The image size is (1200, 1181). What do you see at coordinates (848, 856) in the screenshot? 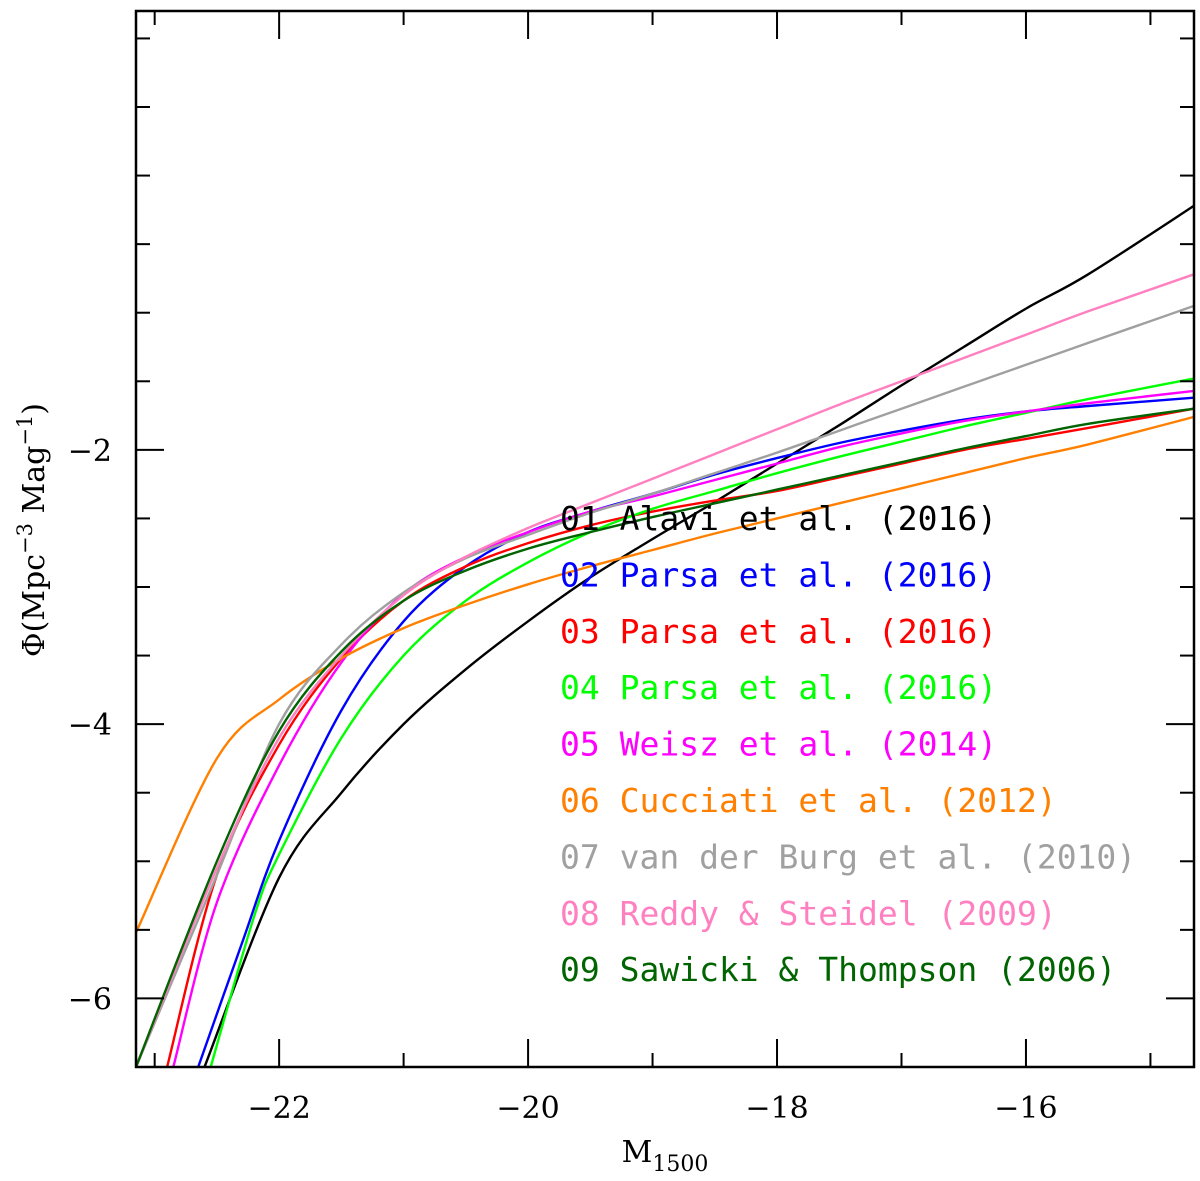
I see `legend-entry-07: 07 van der Burg et al. (2010)` at bounding box center [848, 856].